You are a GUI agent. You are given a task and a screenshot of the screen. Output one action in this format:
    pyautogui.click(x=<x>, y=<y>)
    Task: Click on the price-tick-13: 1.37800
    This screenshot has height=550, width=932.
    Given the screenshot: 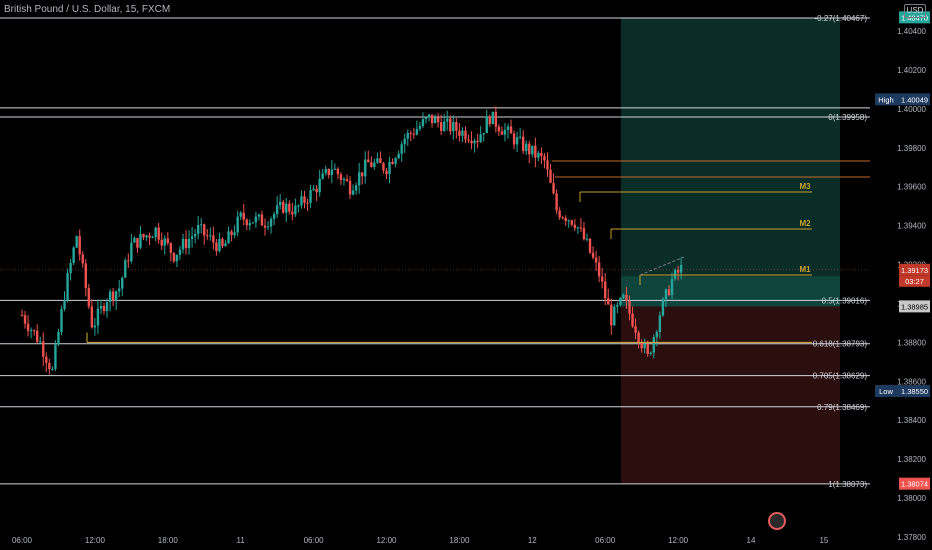 What is the action you would take?
    pyautogui.click(x=911, y=537)
    